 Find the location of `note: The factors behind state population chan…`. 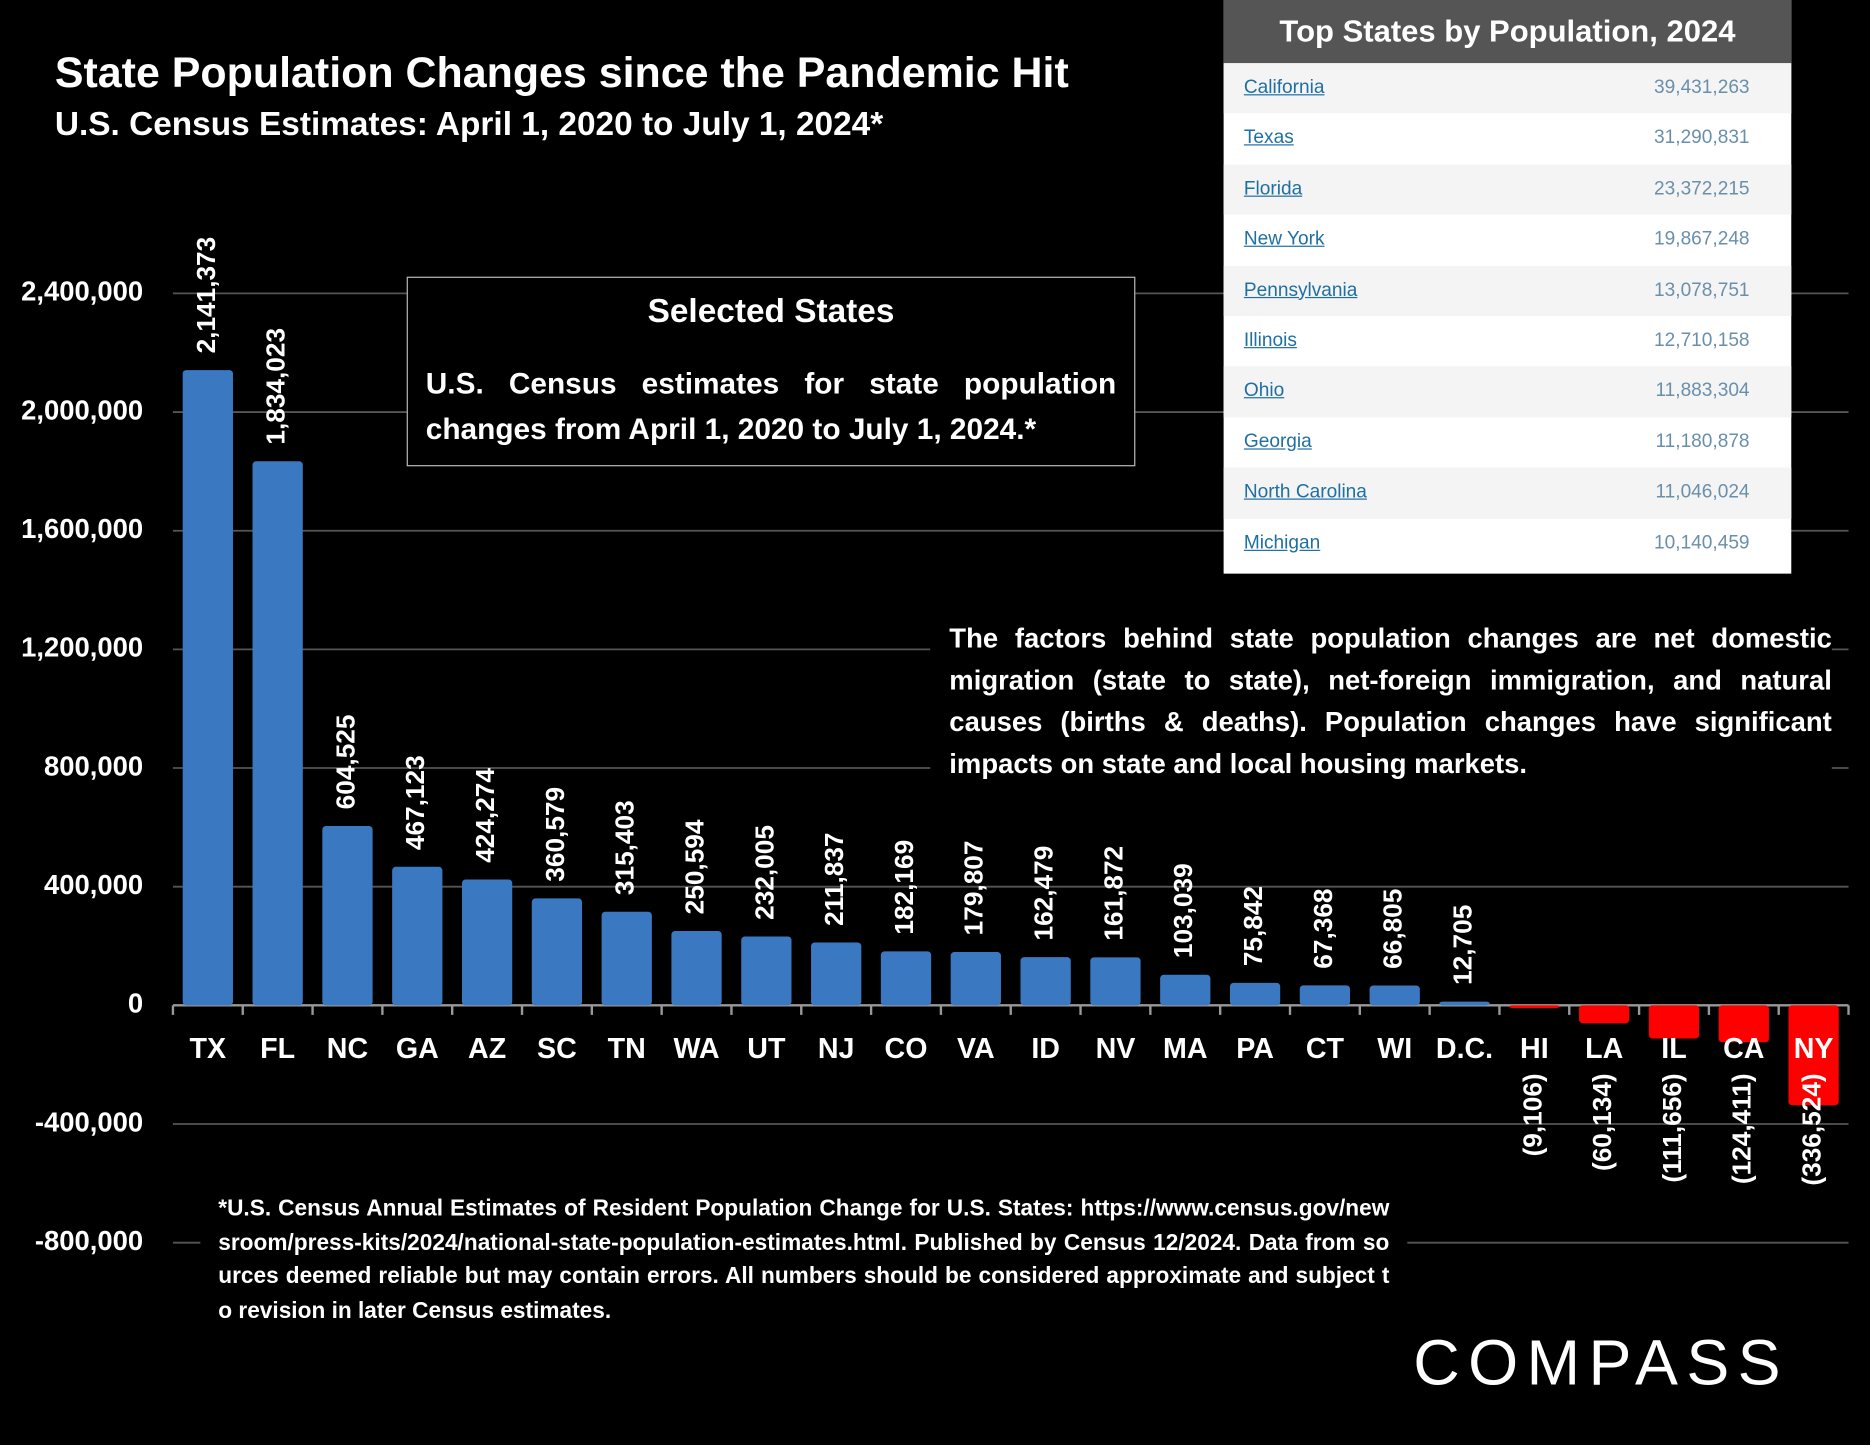

note: The factors behind state population chan… is located at coordinates (1381, 701).